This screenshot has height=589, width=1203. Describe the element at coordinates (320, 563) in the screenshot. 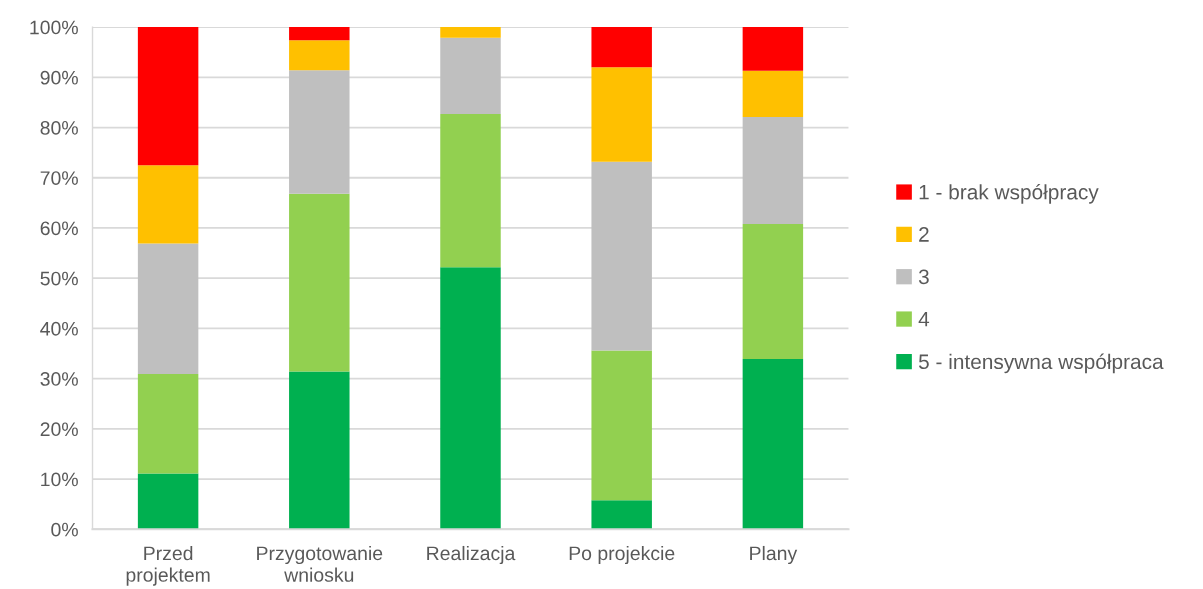

I see `x-tick-label: Przygotowanie wniosku` at that location.